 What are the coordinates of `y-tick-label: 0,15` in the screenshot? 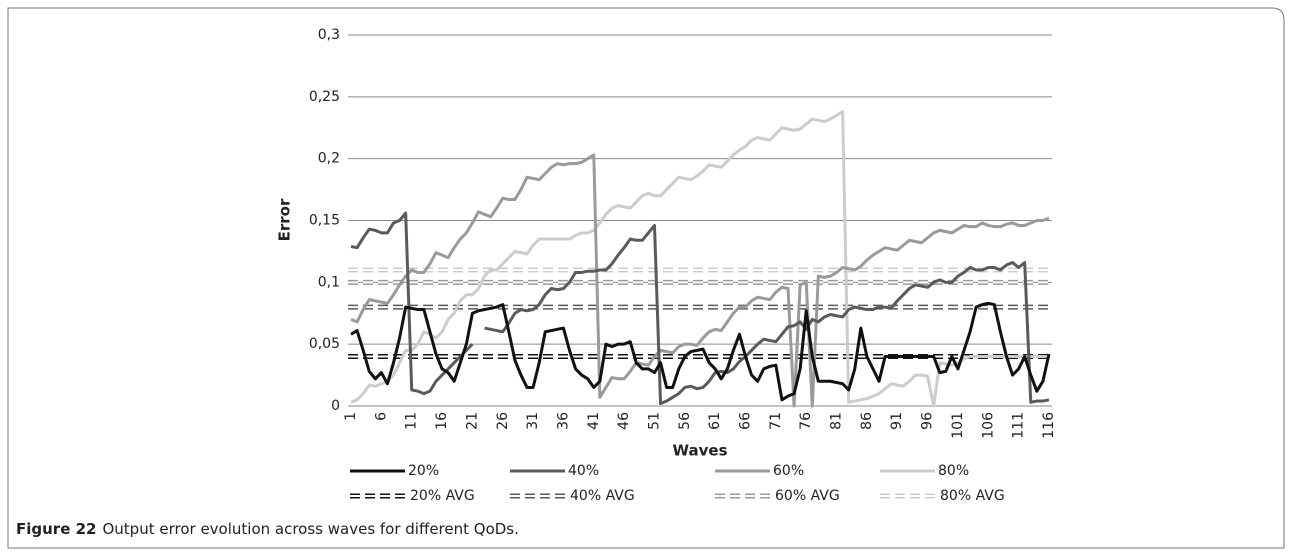 It's located at (324, 221).